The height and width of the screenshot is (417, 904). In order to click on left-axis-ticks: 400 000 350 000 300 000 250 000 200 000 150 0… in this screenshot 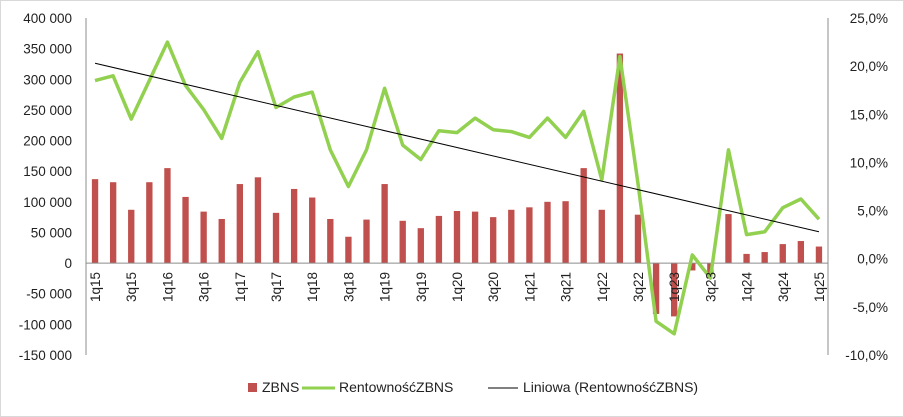, I will do `click(45, 187)`.